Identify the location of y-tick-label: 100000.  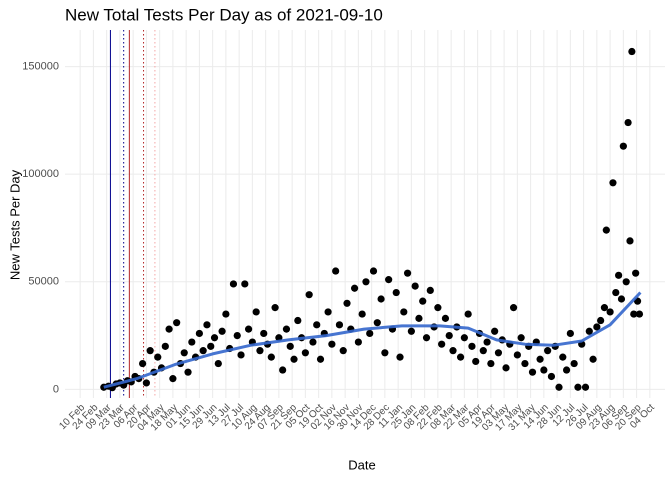
(40, 174).